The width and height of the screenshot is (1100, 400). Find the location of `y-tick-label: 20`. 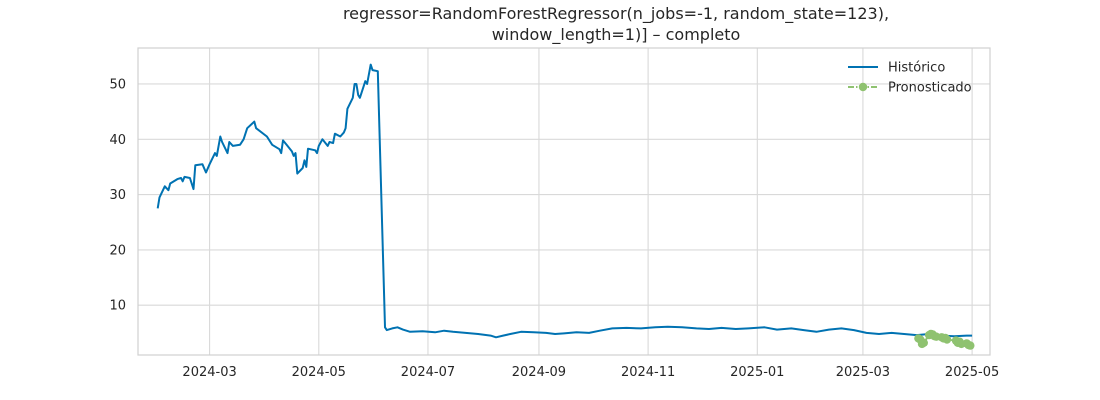

y-tick-label: 20 is located at coordinates (117, 250).